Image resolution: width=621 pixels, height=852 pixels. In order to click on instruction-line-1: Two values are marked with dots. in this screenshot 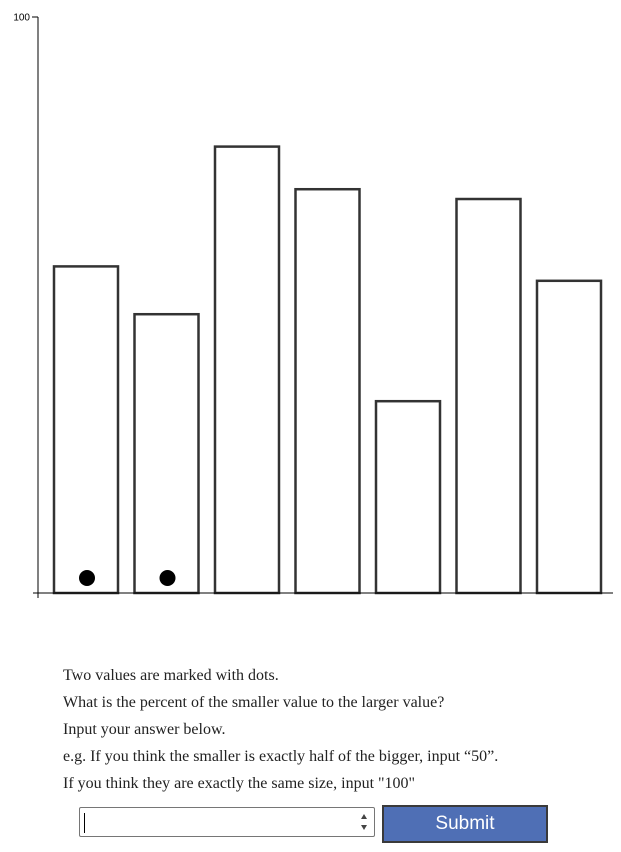, I will do `click(171, 675)`.